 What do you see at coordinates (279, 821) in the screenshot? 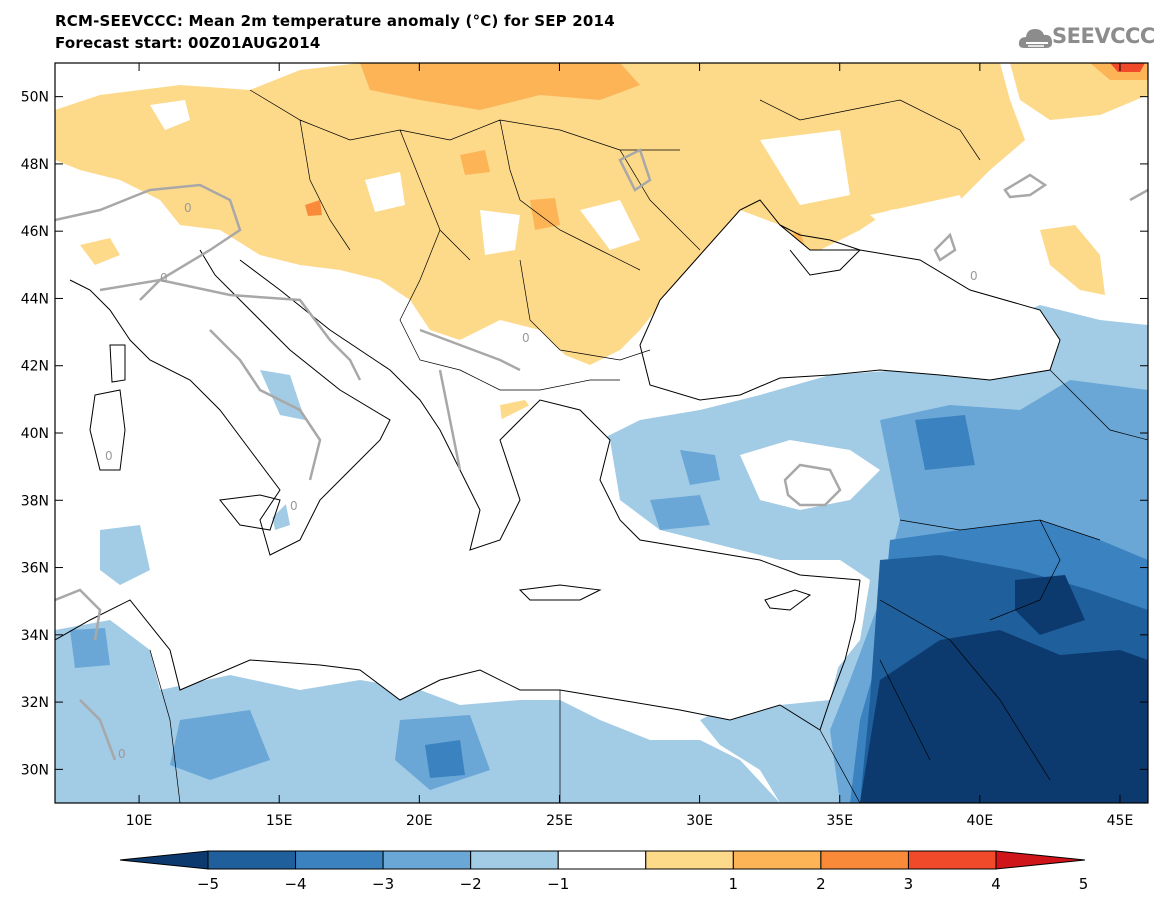
I see `lon-tick-label: 15E` at bounding box center [279, 821].